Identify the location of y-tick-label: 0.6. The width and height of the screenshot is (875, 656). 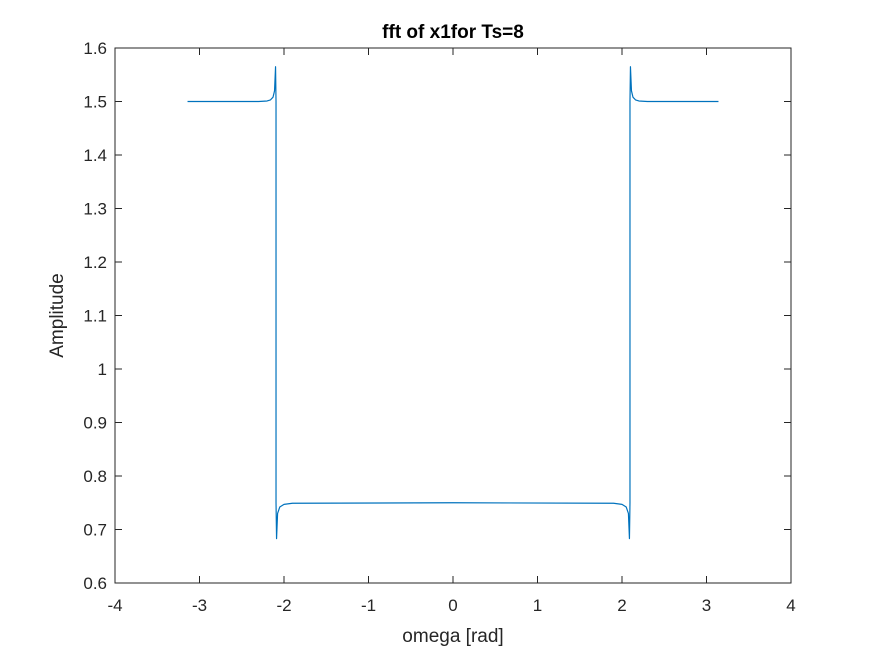
(95, 583).